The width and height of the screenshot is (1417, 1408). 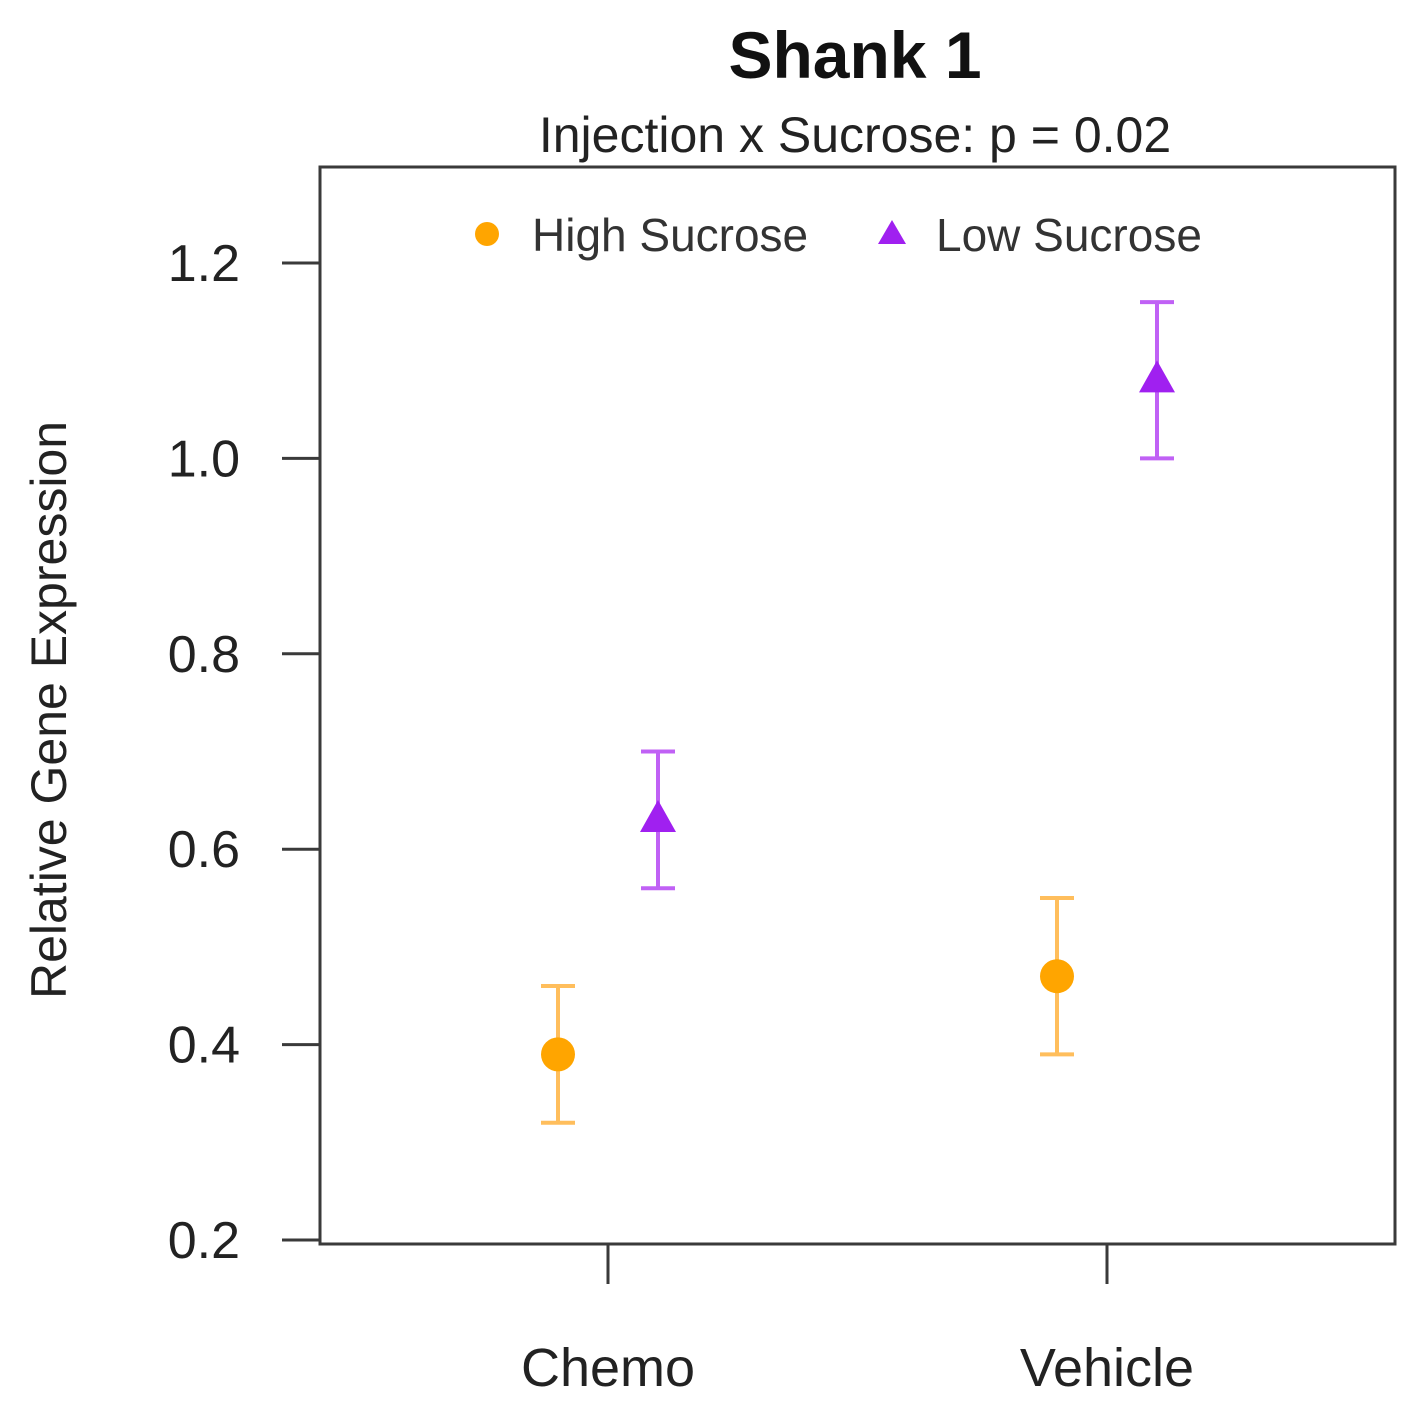 What do you see at coordinates (487, 234) in the screenshot?
I see `legend-marker-circle` at bounding box center [487, 234].